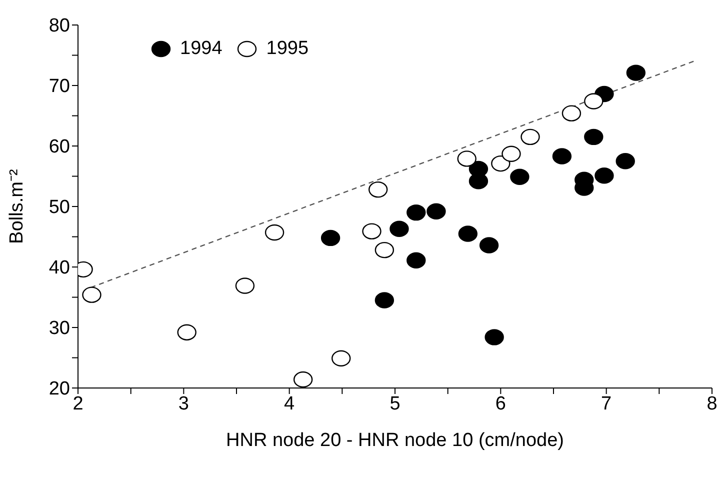  I want to click on x-tick-label: 4, so click(290, 403).